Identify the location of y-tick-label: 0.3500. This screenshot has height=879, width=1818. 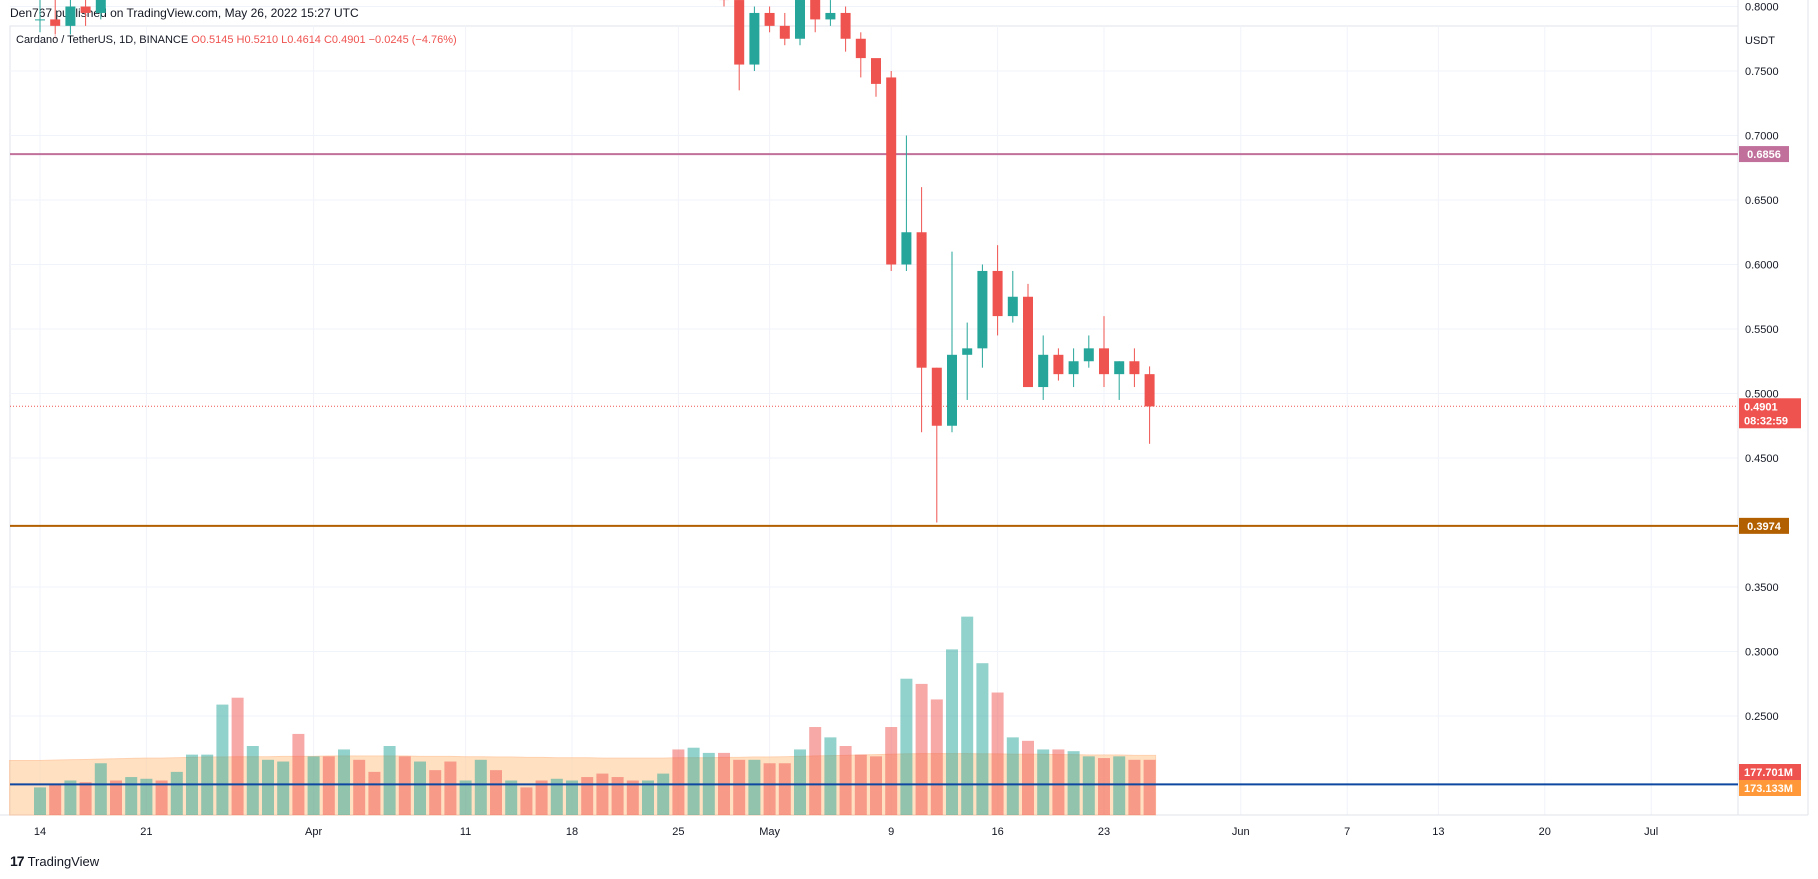
(1762, 588).